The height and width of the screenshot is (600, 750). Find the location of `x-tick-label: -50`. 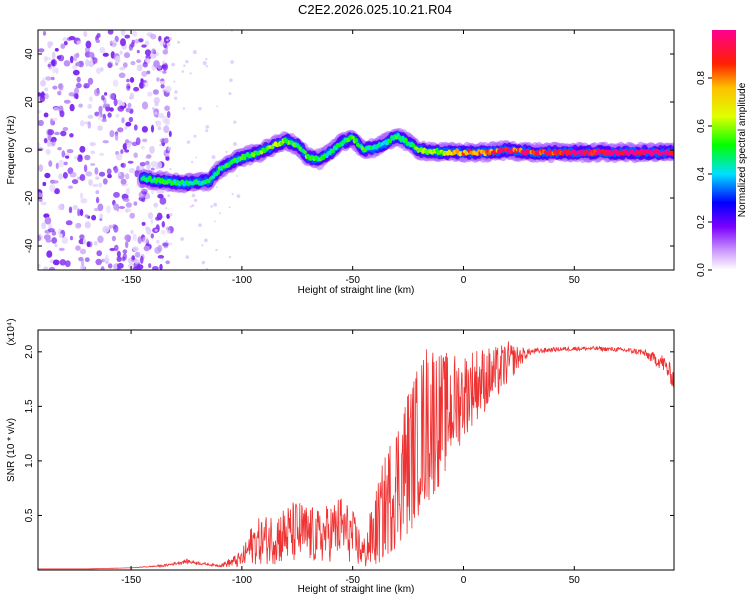

x-tick-label: -50 is located at coordinates (352, 280).